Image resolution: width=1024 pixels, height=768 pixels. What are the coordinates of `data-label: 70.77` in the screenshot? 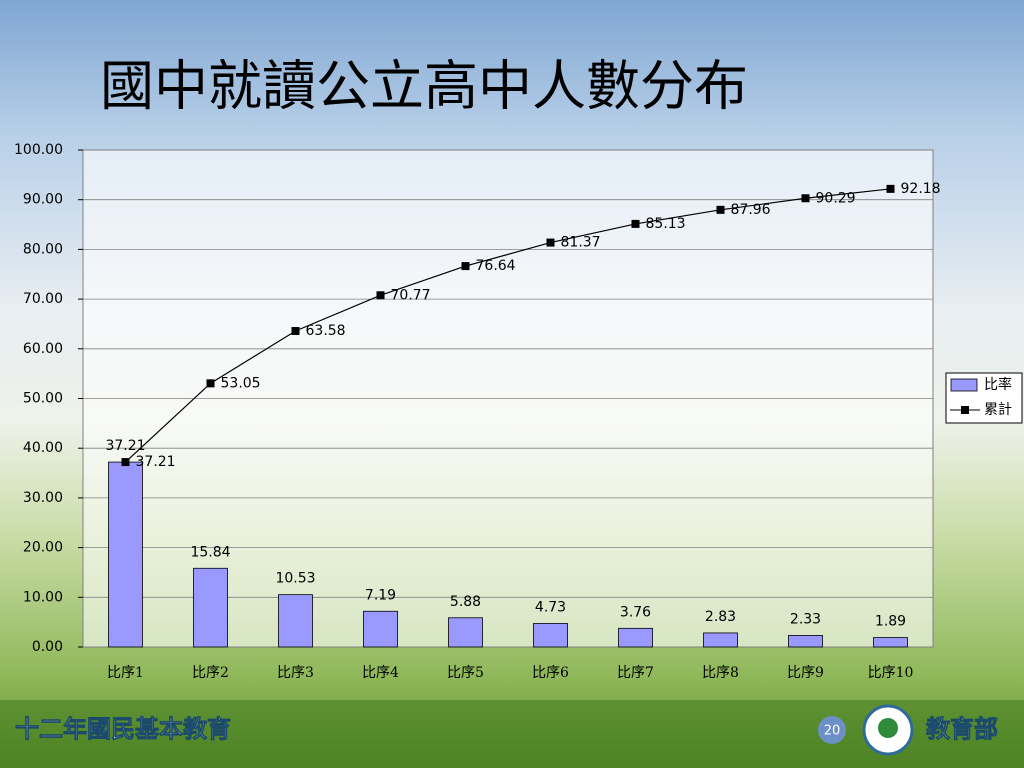 It's located at (411, 295).